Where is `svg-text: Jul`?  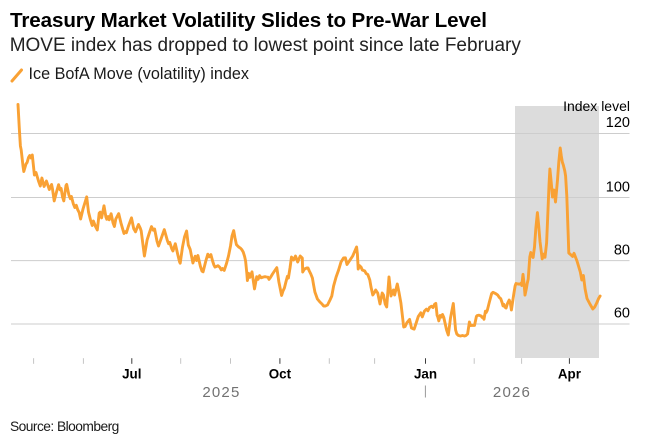 svg-text: Jul is located at coordinates (131, 373).